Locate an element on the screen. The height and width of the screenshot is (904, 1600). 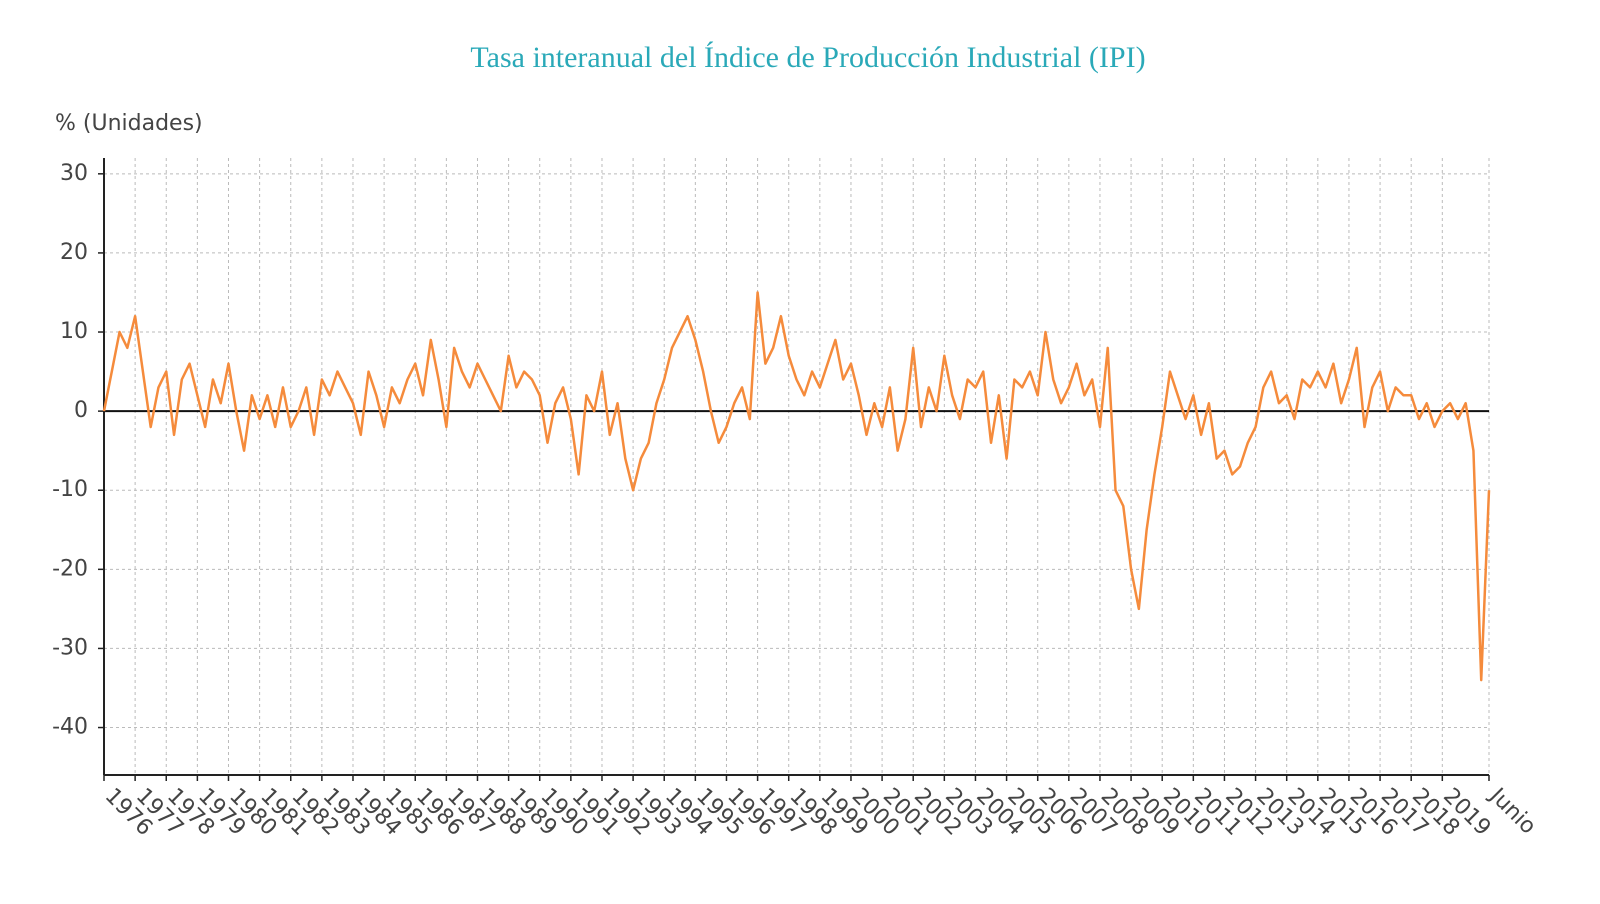
y-tick-label: 0 is located at coordinates (81, 410).